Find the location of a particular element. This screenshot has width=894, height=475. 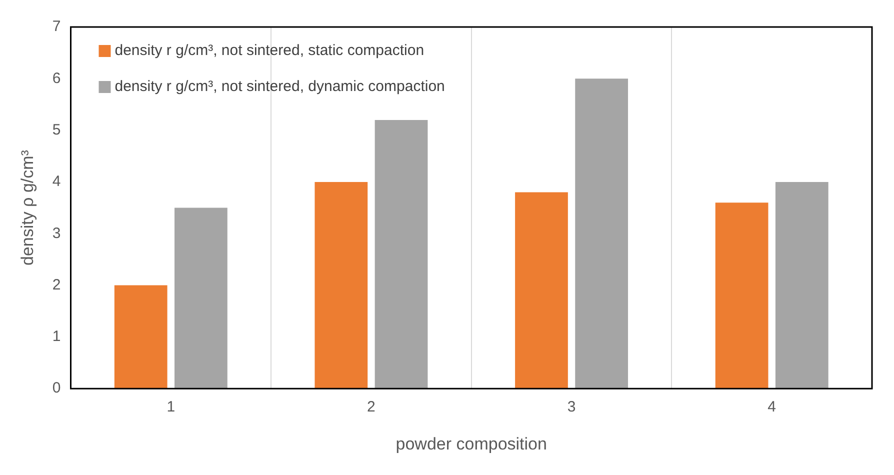

y-tick-label: 5 is located at coordinates (56, 129).